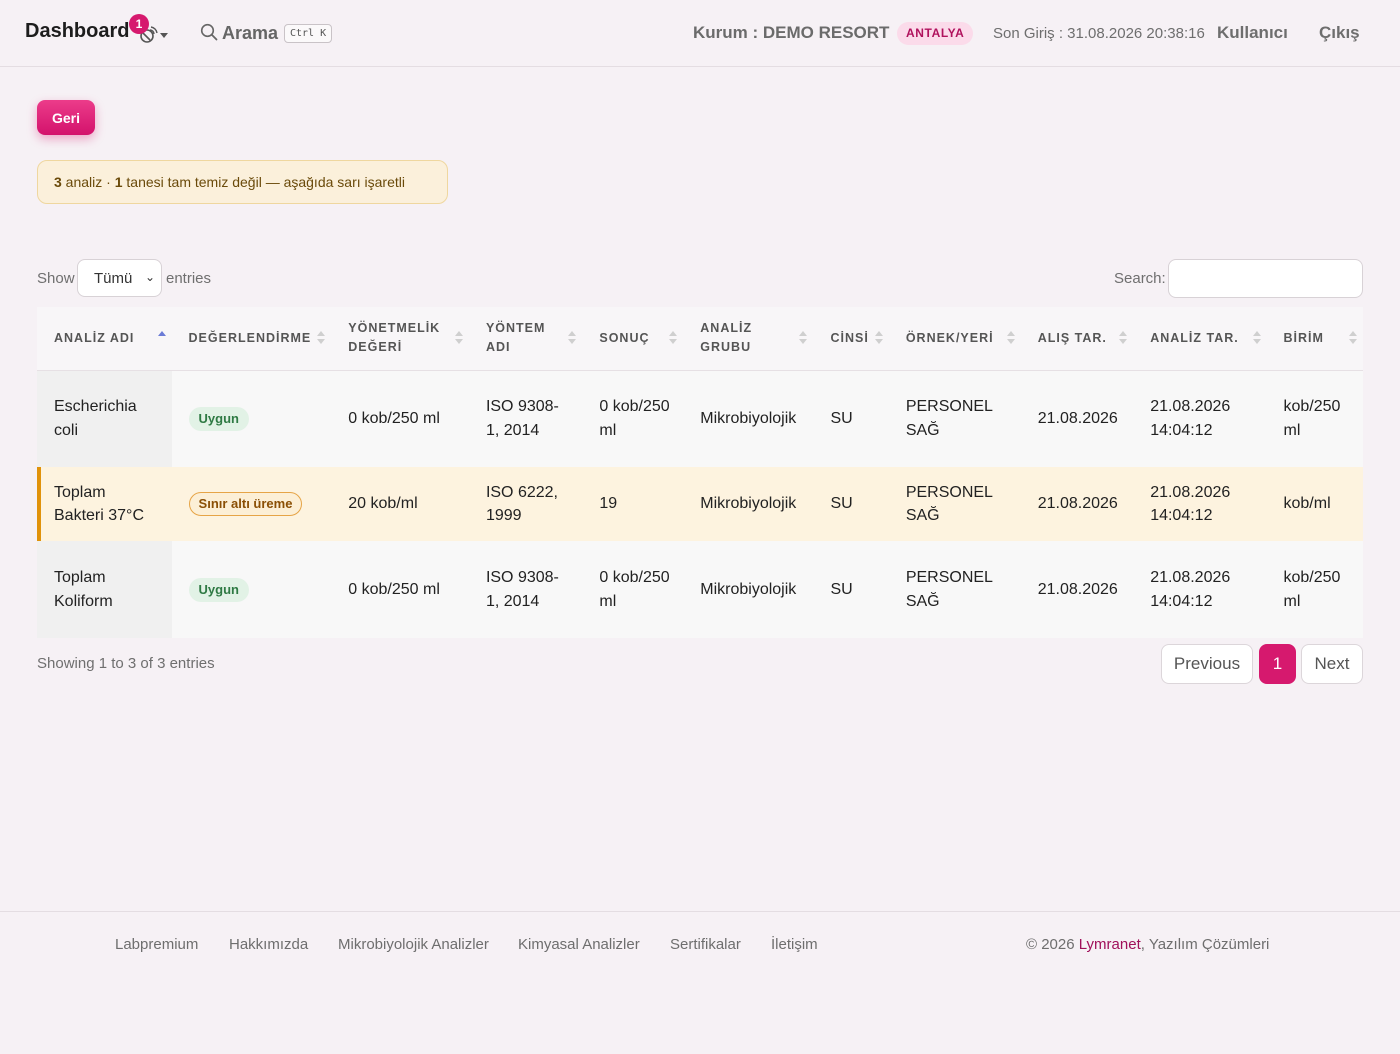 This screenshot has width=1400, height=1054. I want to click on column-header: DEĞERLENDİRME, so click(251, 339).